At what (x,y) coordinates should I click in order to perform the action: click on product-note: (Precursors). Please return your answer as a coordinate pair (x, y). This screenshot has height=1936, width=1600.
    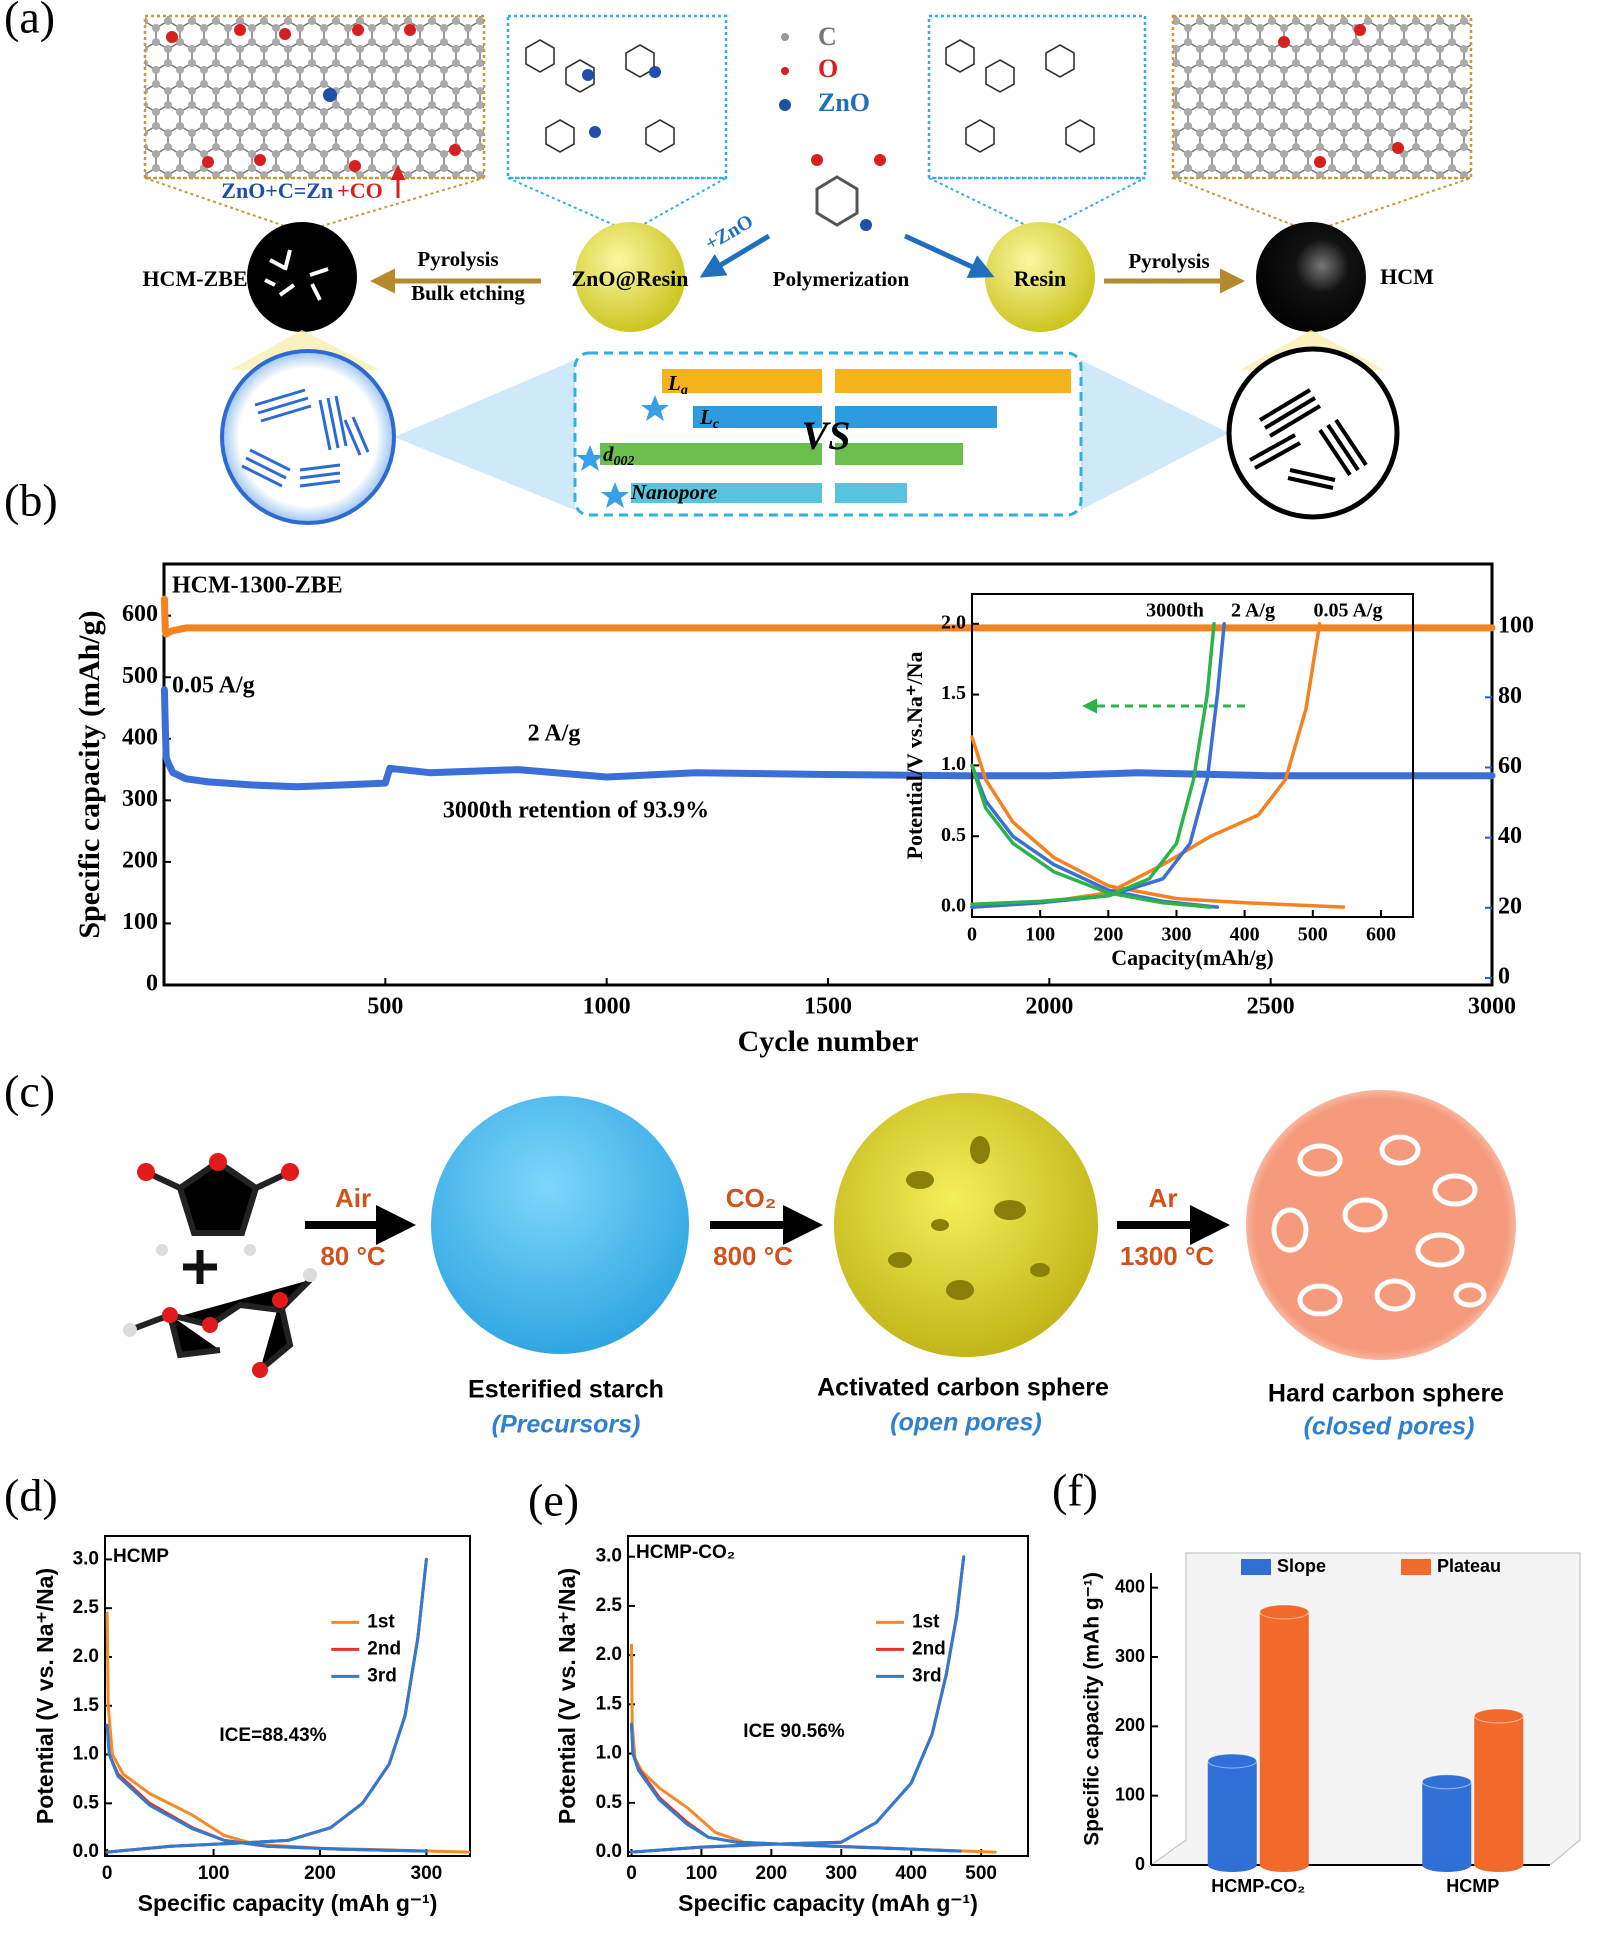
    Looking at the image, I should click on (566, 1425).